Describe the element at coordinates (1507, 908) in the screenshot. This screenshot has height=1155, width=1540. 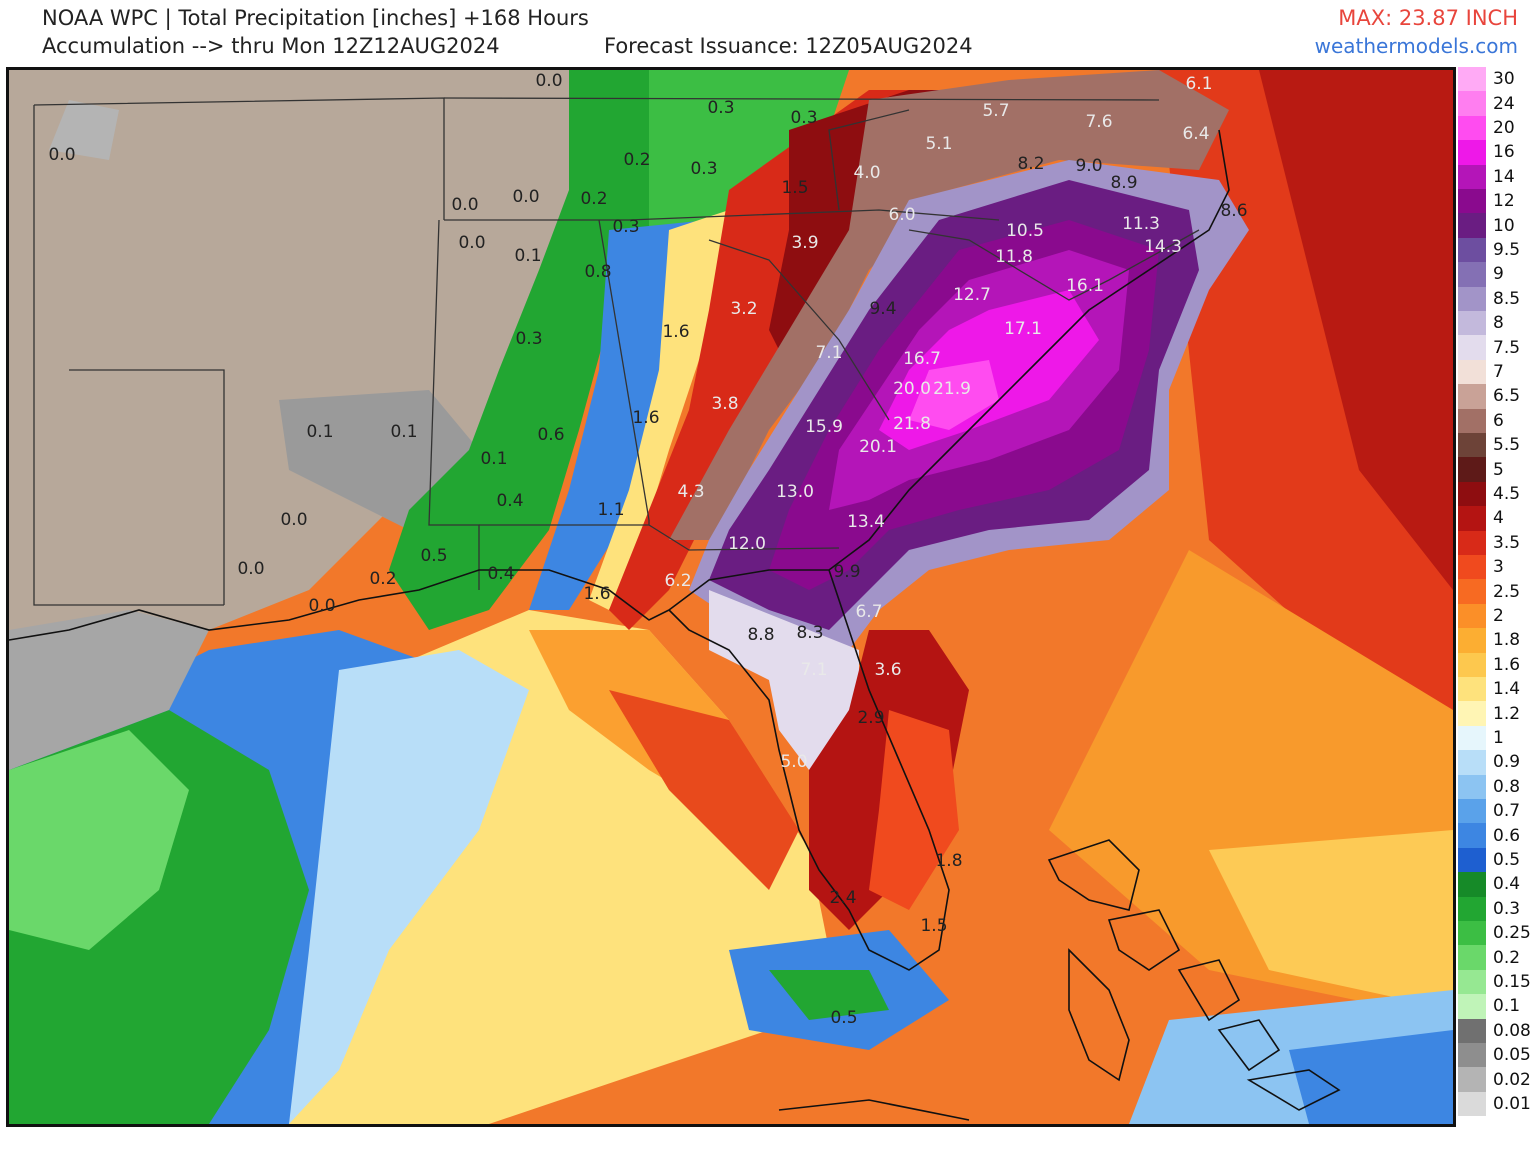
I see `legend-label: 0.3` at that location.